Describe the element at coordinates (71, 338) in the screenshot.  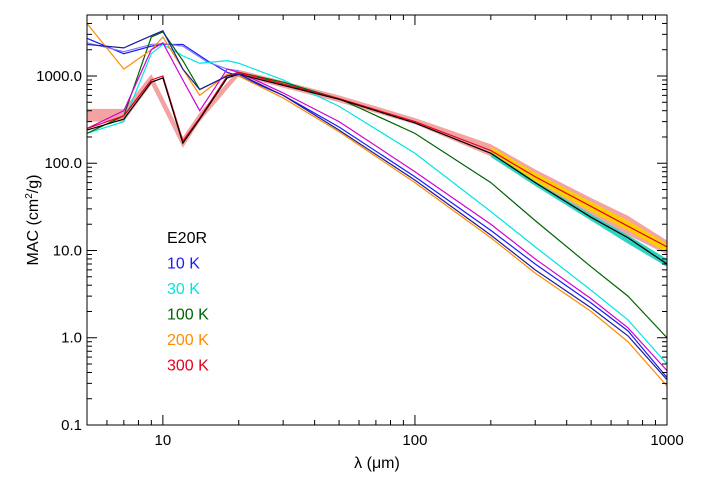
I see `y-tick-label: 1.0` at that location.